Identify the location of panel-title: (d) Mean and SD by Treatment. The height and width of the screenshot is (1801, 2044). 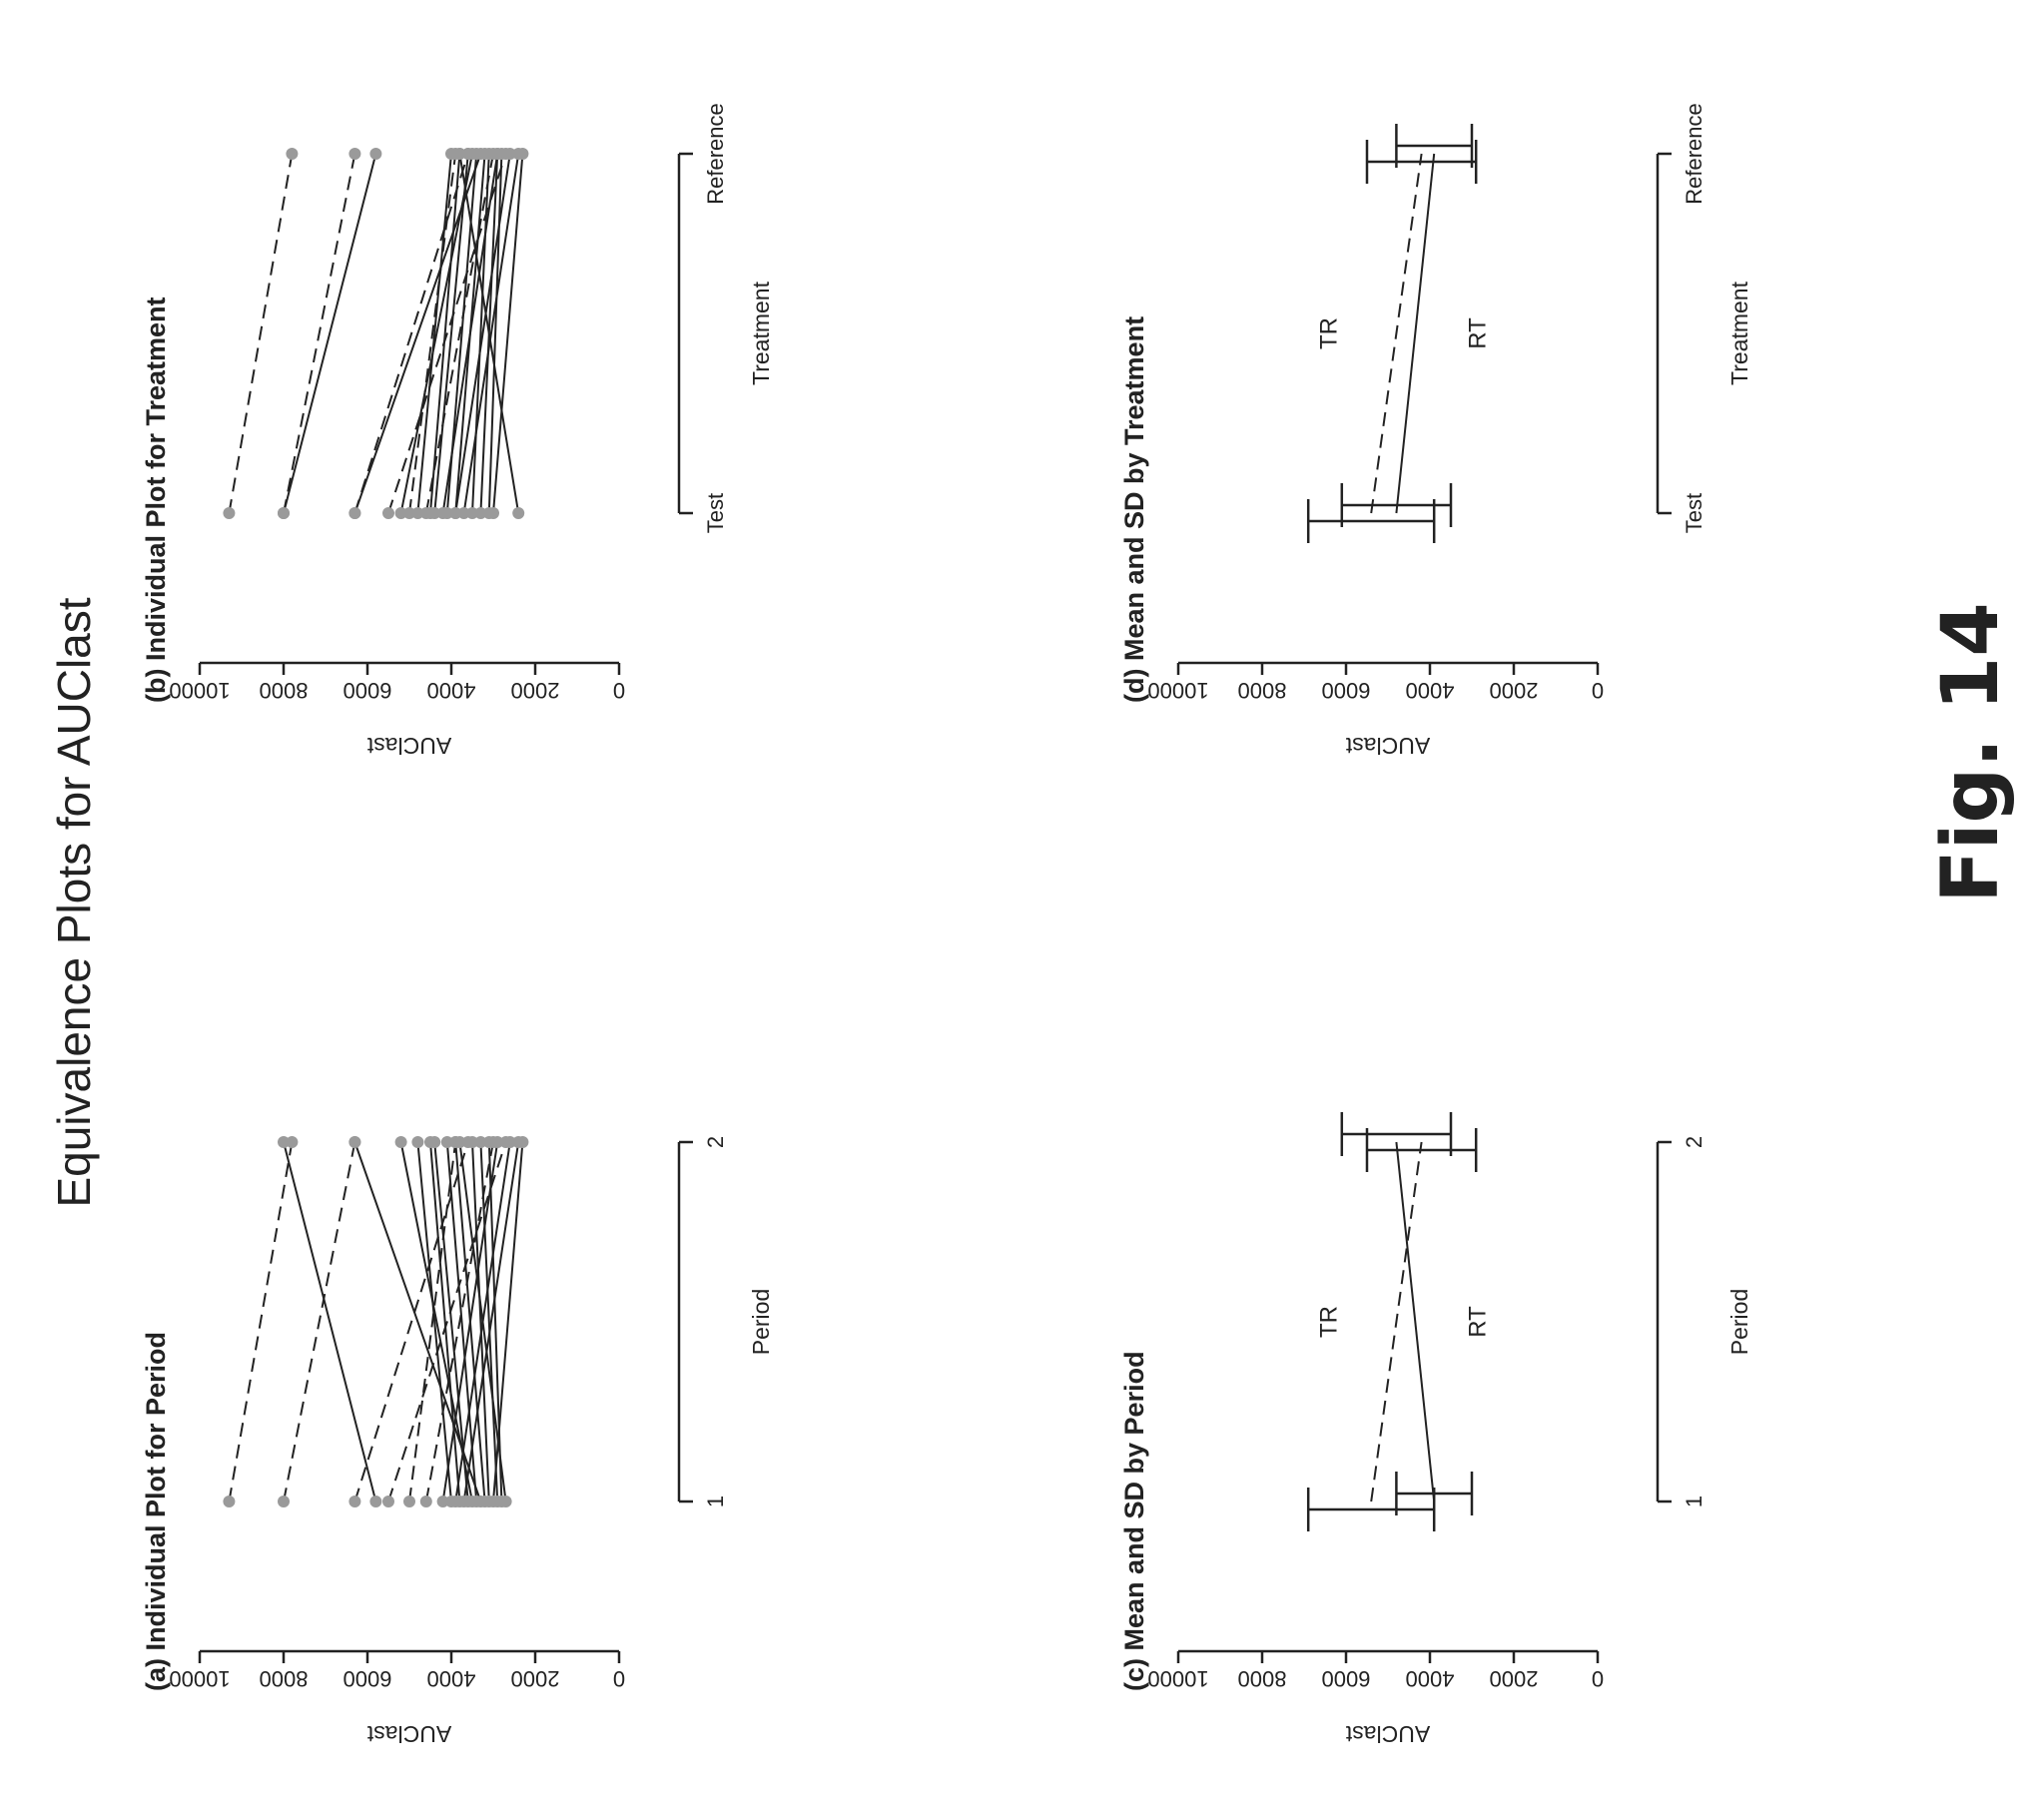
(1134, 509).